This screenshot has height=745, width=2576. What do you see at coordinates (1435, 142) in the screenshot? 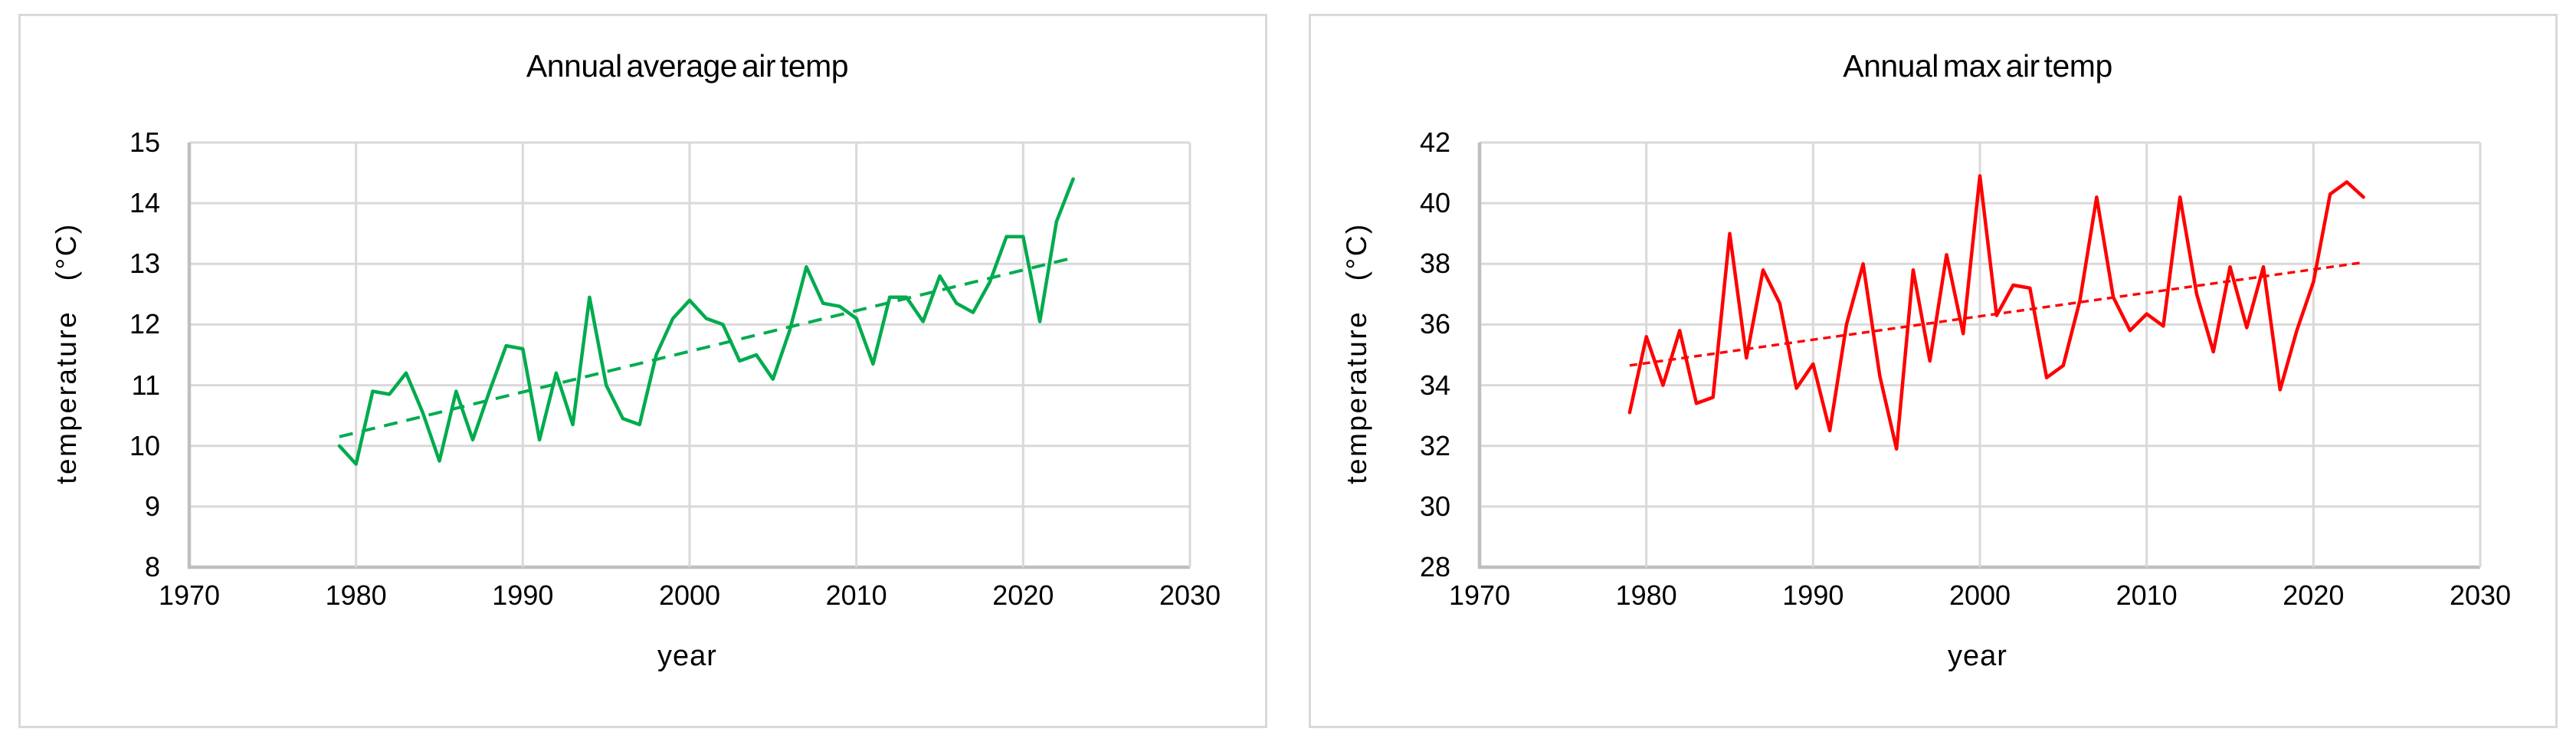
I see `y-tick-label: 42` at bounding box center [1435, 142].